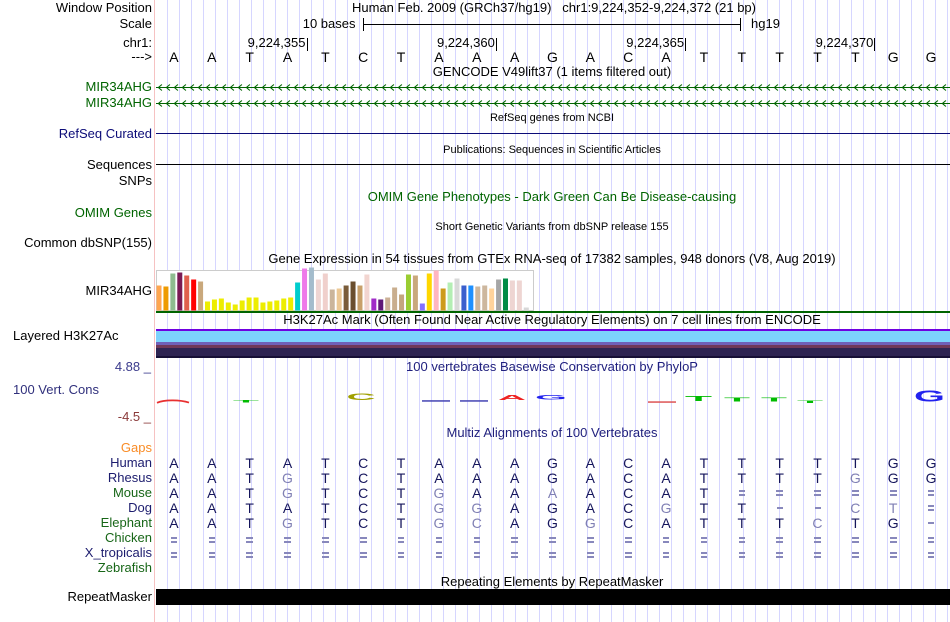  What do you see at coordinates (360, 398) in the screenshot?
I see `svg-text: C` at bounding box center [360, 398].